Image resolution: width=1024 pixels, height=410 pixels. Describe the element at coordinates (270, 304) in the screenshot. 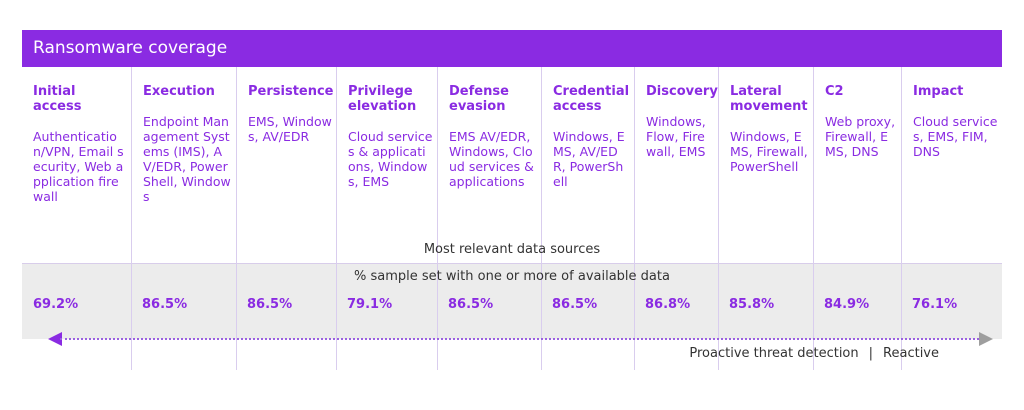

I see `percent-persistence: 86.5%` at that location.